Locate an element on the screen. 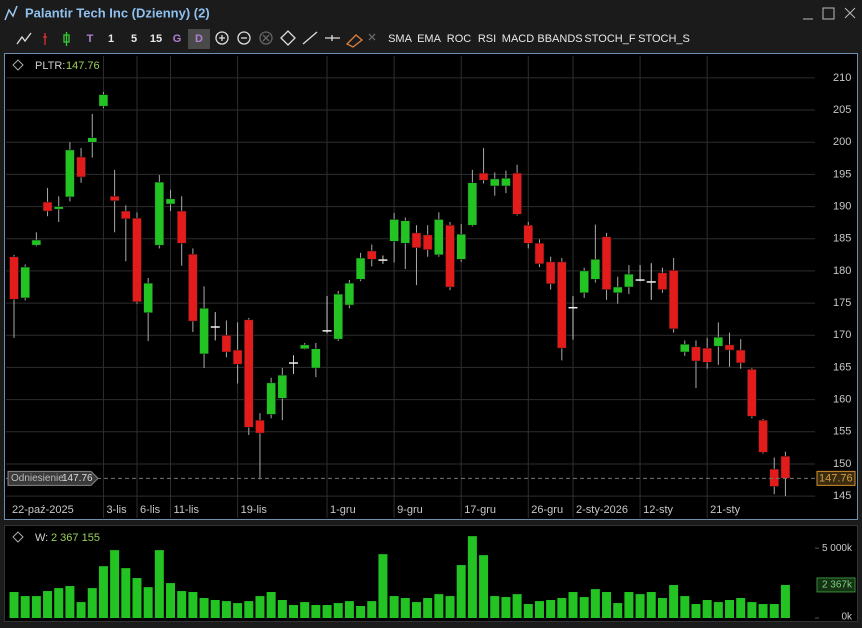  toolbar-button: G is located at coordinates (177, 39).